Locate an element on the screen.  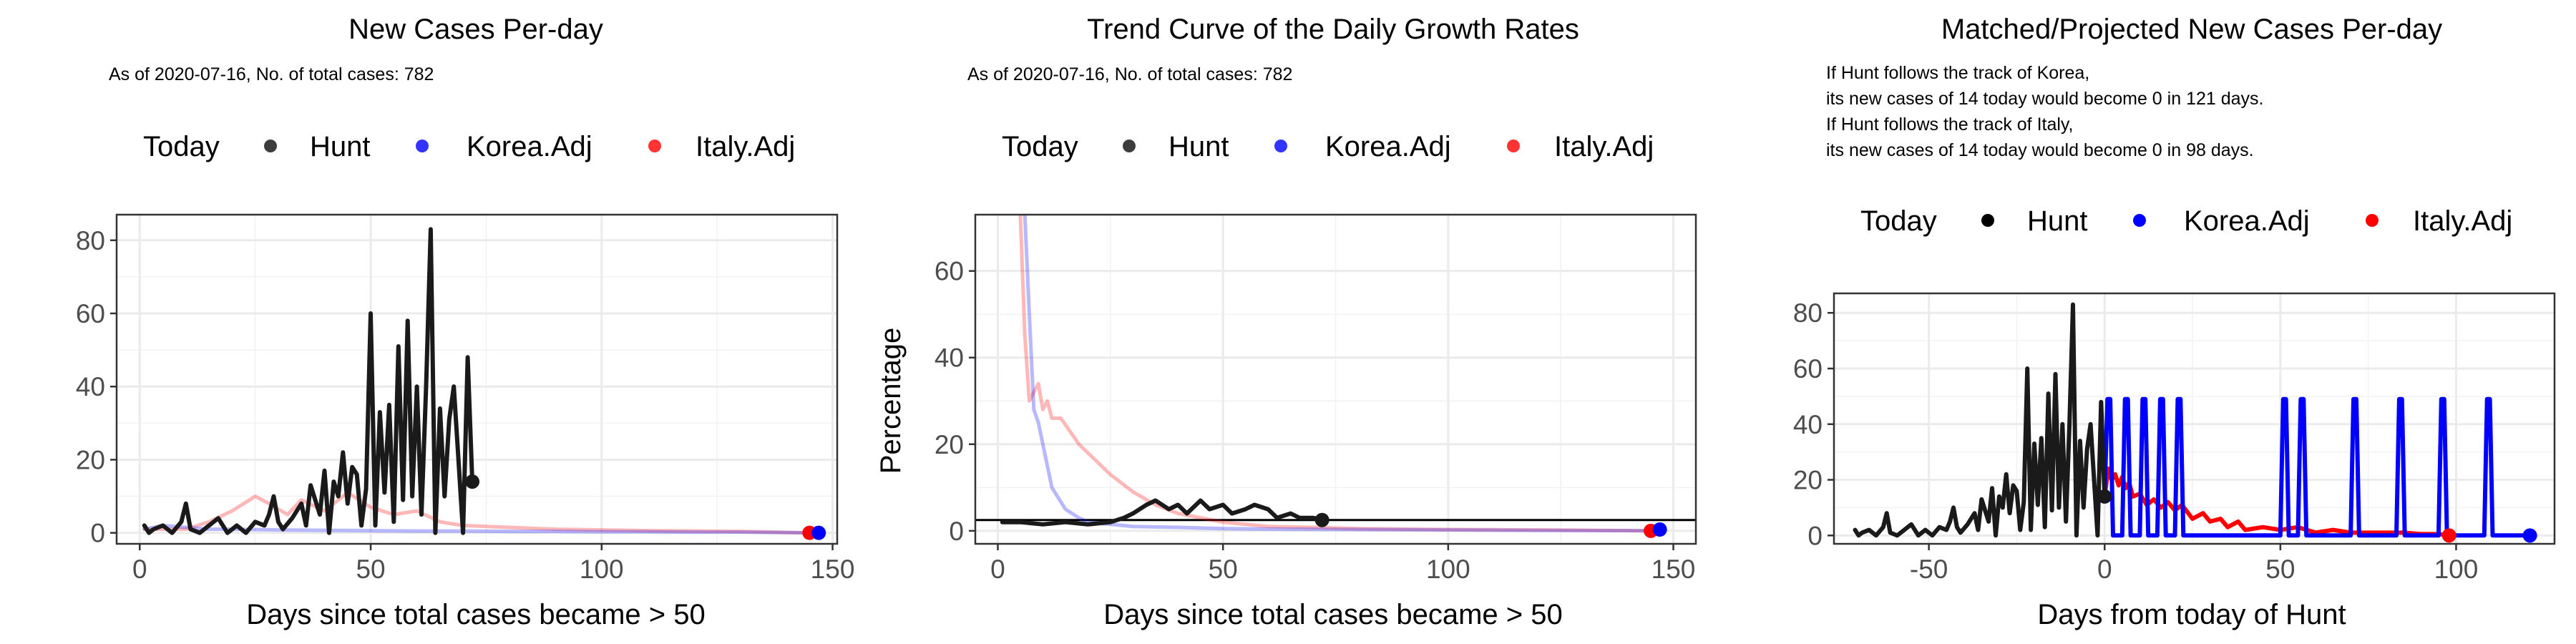
panel1-x-tick-label: 100 is located at coordinates (602, 569).